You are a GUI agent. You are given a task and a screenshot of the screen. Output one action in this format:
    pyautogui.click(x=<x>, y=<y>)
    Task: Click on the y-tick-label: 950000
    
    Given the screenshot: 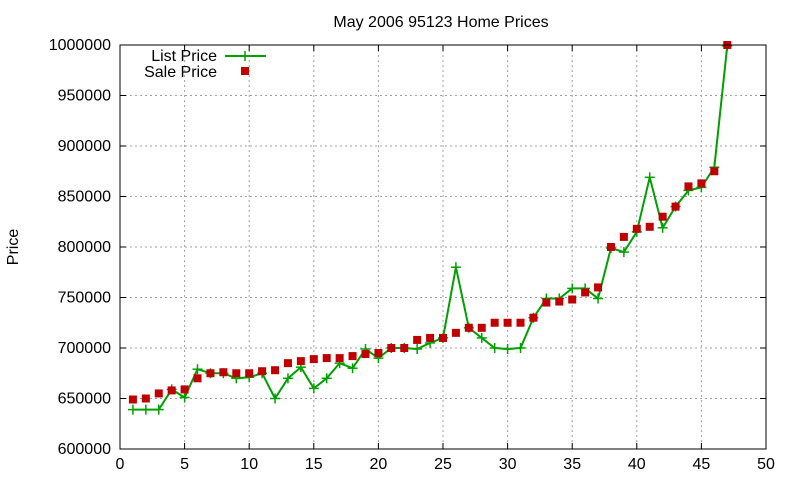 What is the action you would take?
    pyautogui.click(x=84, y=96)
    